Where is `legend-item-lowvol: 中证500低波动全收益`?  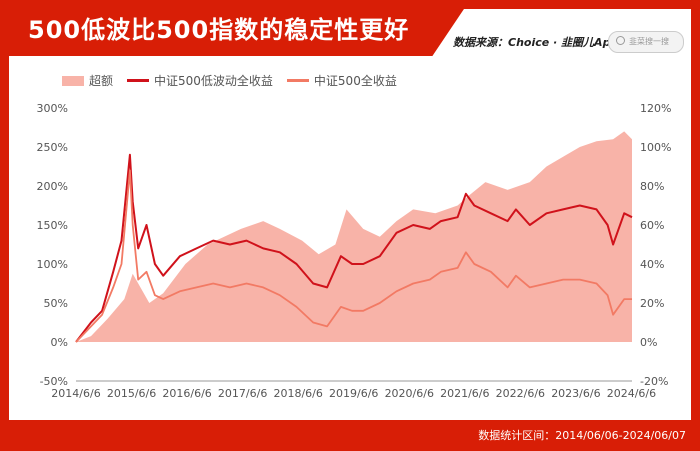 legend-item-lowvol: 中证500低波动全收益 is located at coordinates (200, 80).